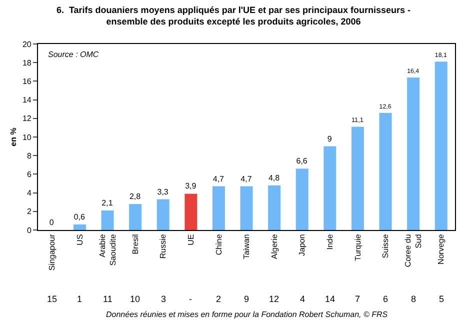 The image size is (467, 322). What do you see at coordinates (329, 139) in the screenshot?
I see `data-label: 9` at bounding box center [329, 139].